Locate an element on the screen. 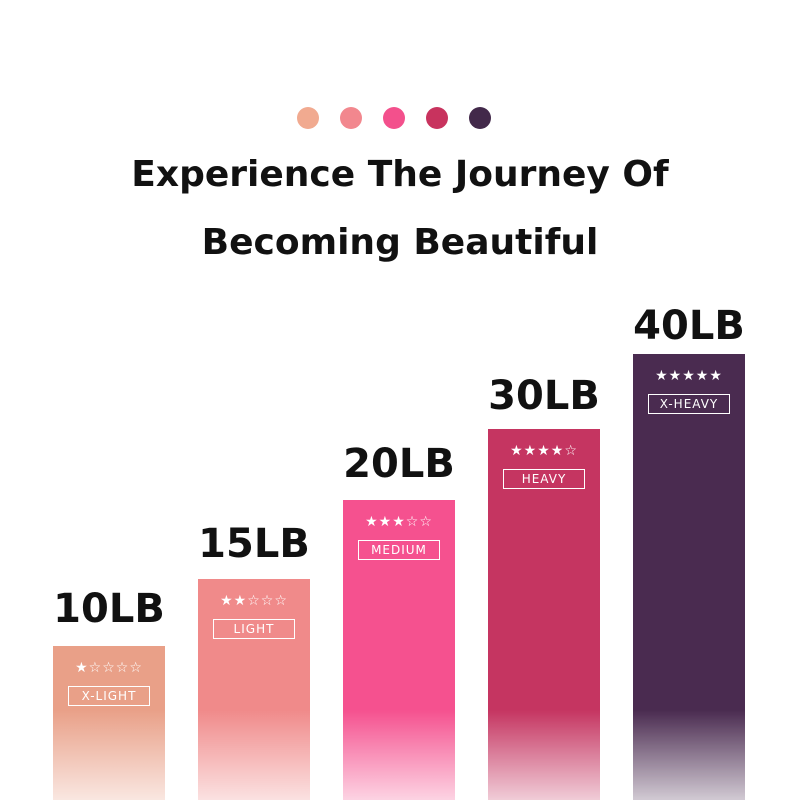  weight-label: 20LB is located at coordinates (399, 464).